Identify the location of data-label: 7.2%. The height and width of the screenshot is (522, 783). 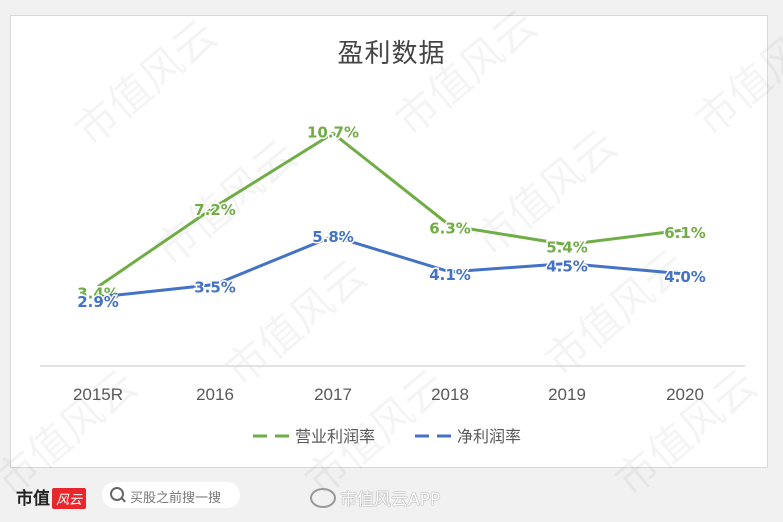
(215, 210).